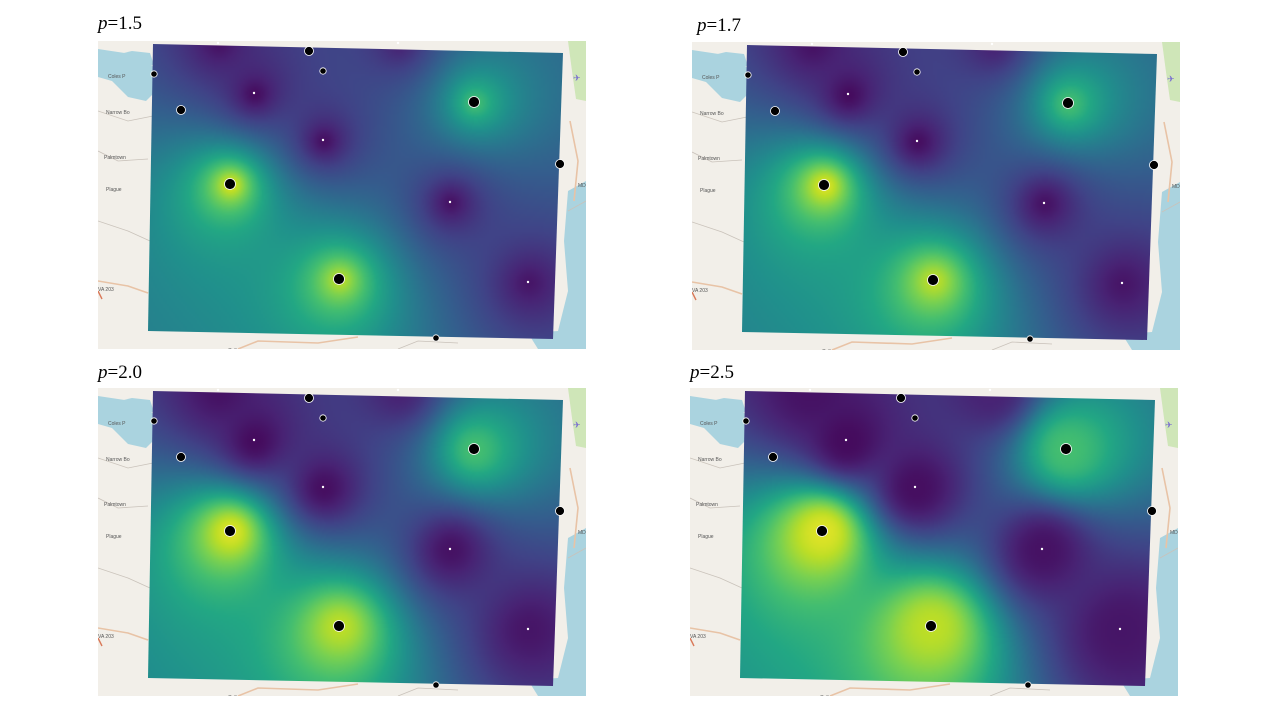 Image resolution: width=1280 pixels, height=720 pixels. Describe the element at coordinates (716, 372) in the screenshot. I see `panel-label-value: =2.5` at that location.